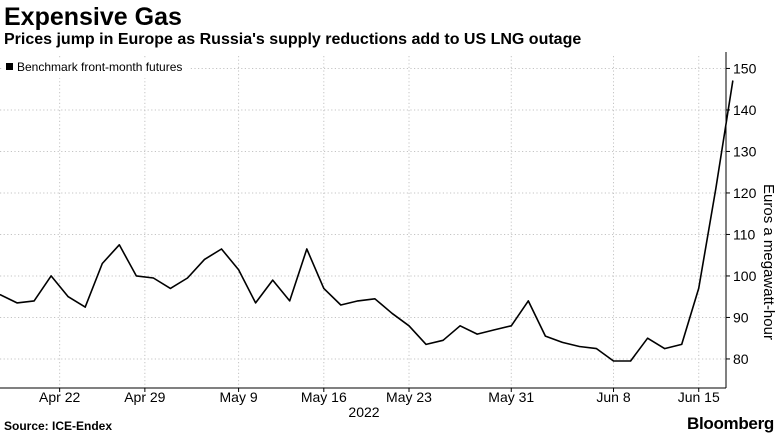 This screenshot has height=438, width=780. I want to click on legend-label: Benchmark front-month futures, so click(99, 67).